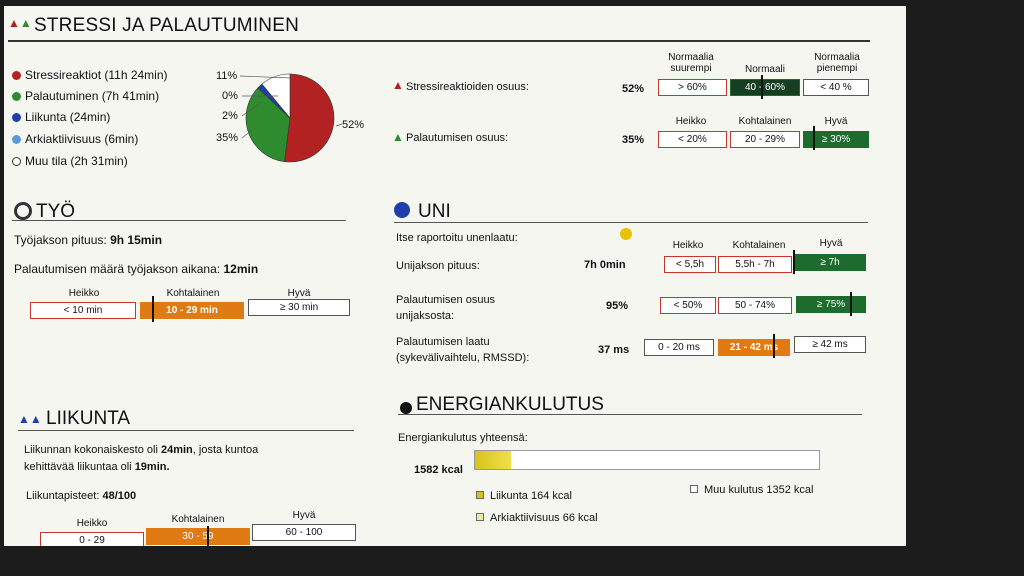  What do you see at coordinates (70, 161) in the screenshot?
I see `legend-item-other: Muu tila (2h 31min)` at bounding box center [70, 161].